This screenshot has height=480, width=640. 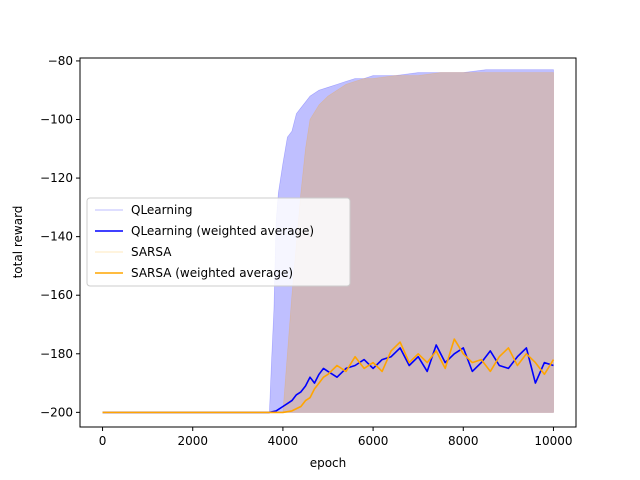 I want to click on legend-frame, so click(x=218, y=242).